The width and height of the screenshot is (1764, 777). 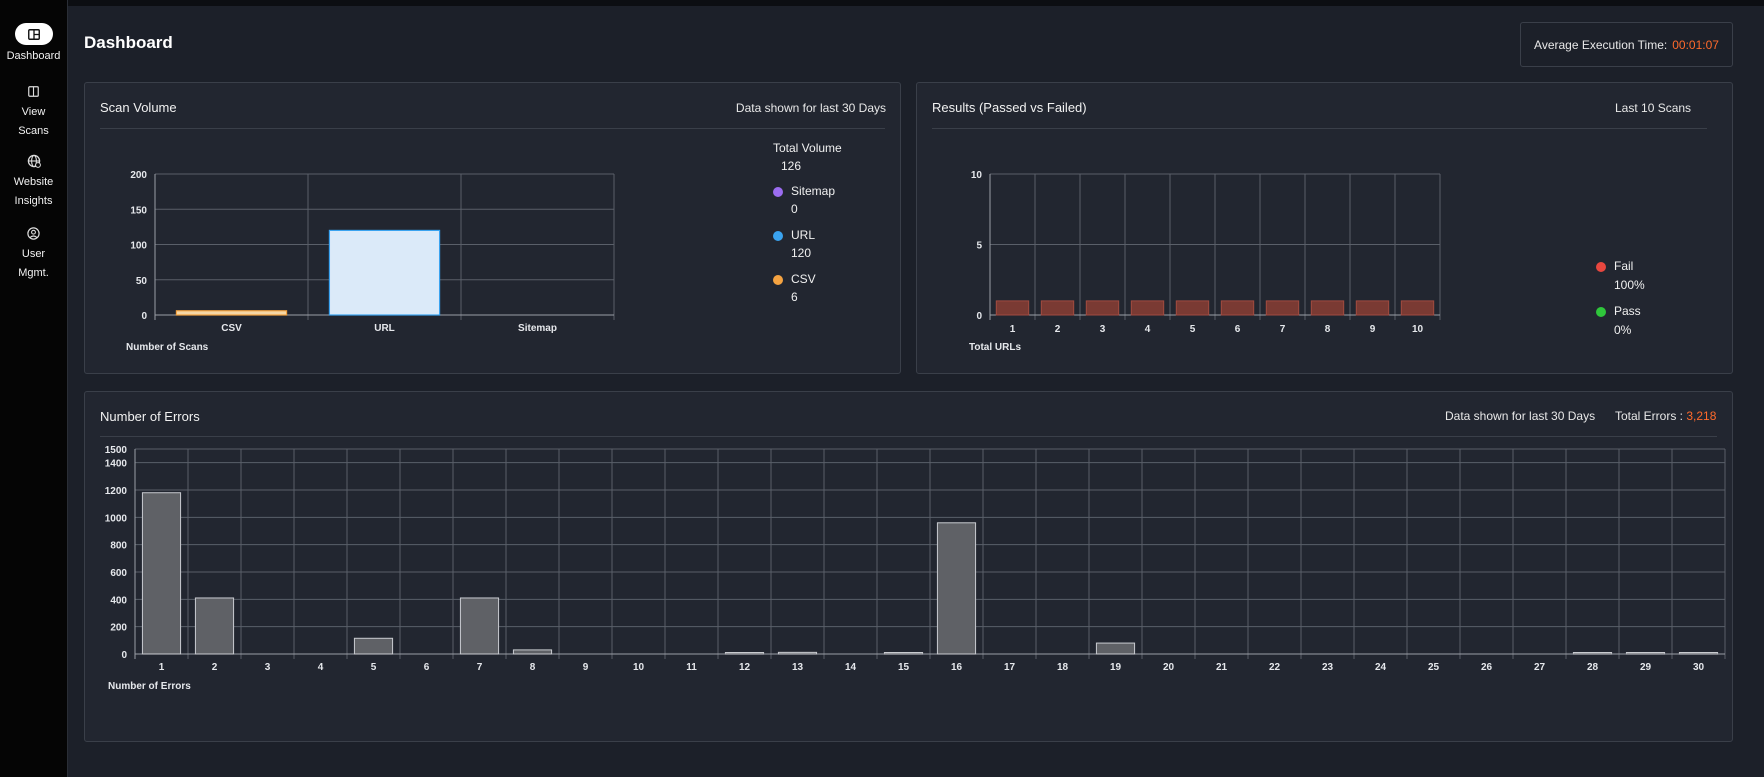 What do you see at coordinates (1649, 416) in the screenshot?
I see `errors-total-label: Total Errors :` at bounding box center [1649, 416].